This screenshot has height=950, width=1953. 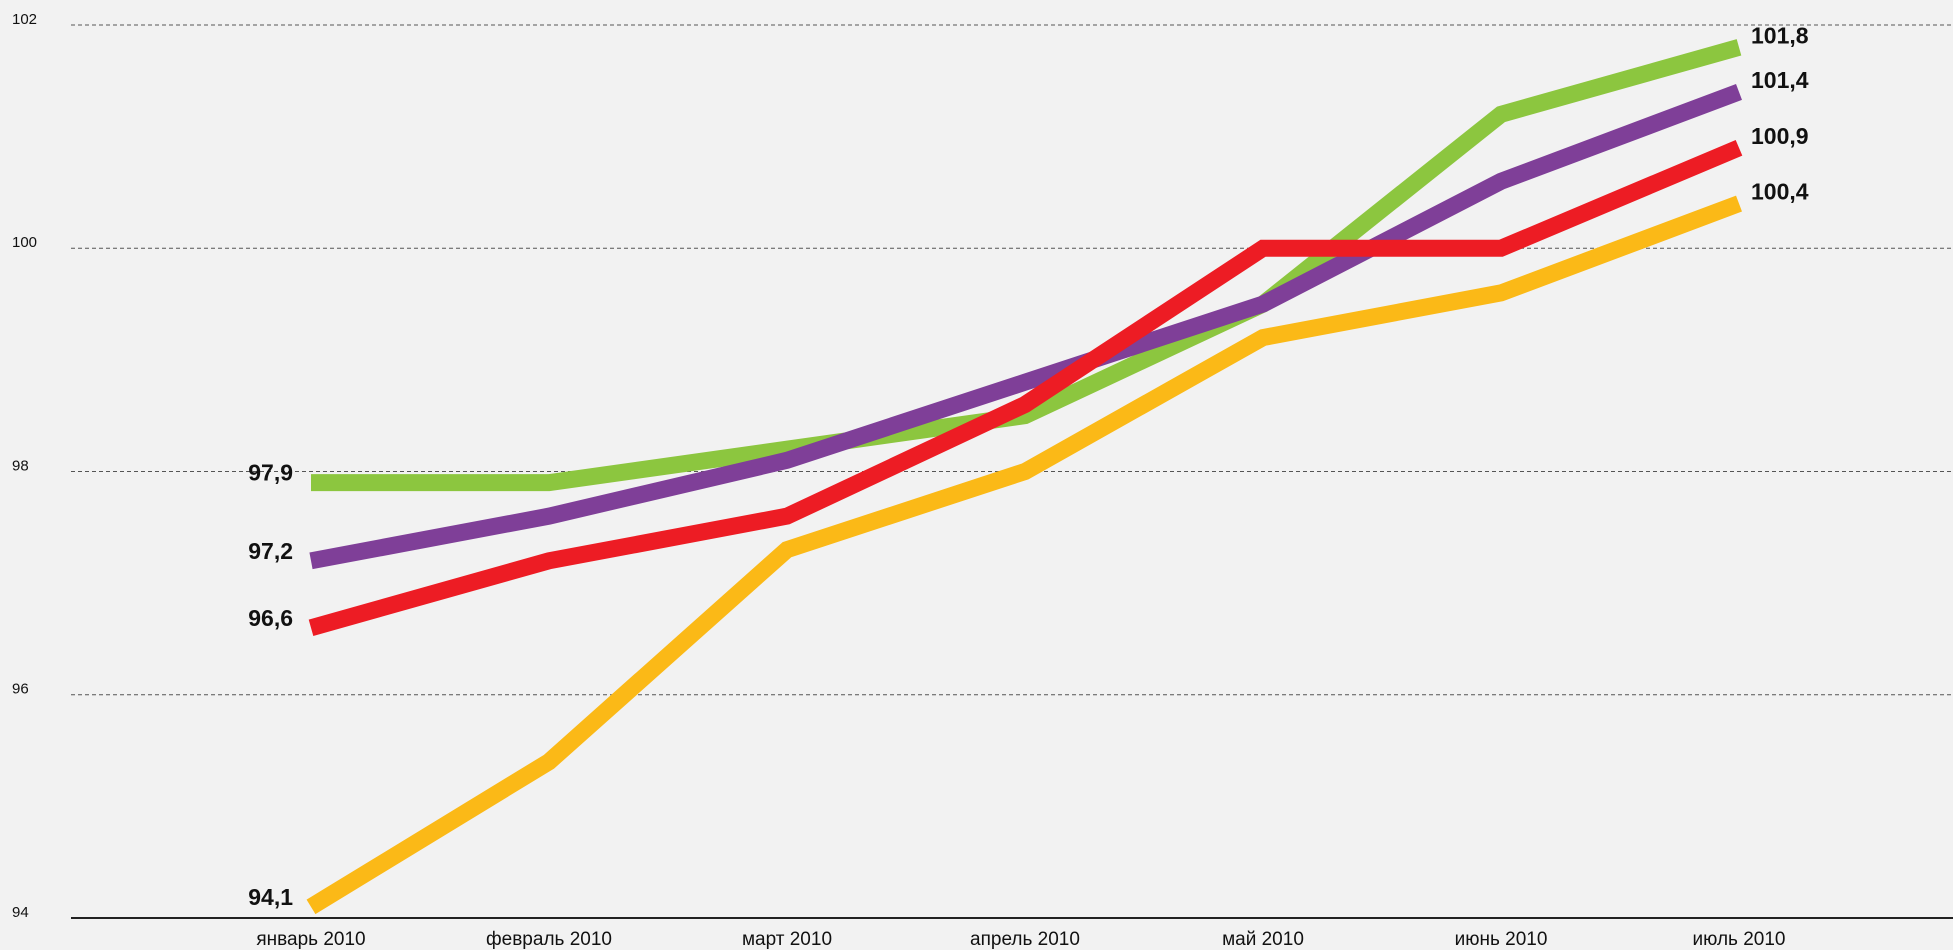 What do you see at coordinates (1501, 939) in the screenshot?
I see `x-tick-label: июнь 2010` at bounding box center [1501, 939].